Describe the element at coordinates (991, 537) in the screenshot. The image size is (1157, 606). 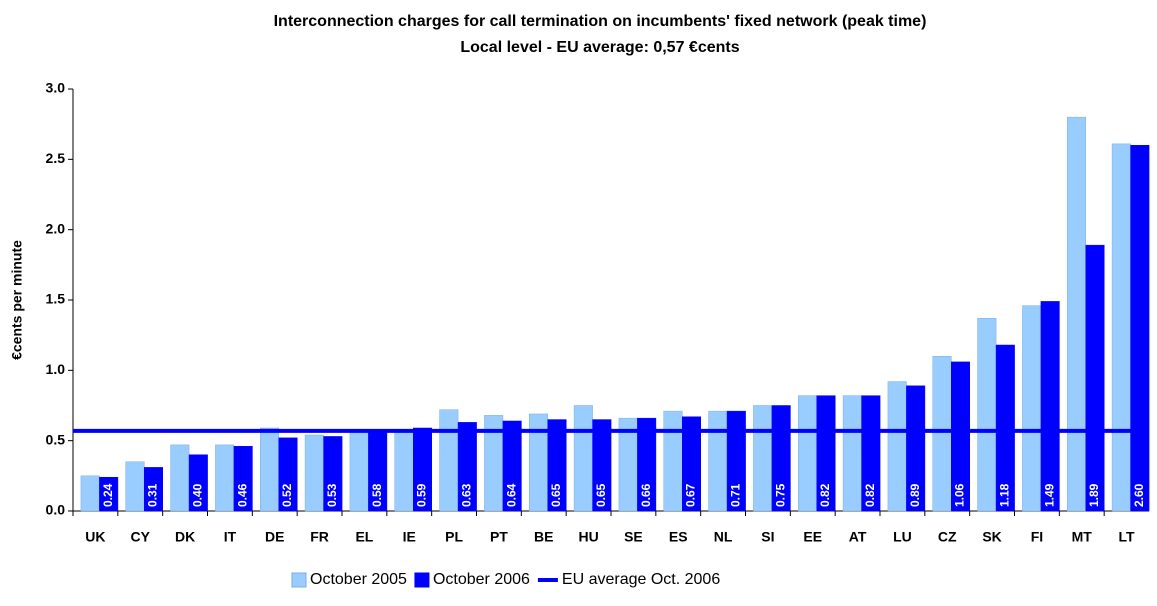
I see `x-tick-label: SK` at that location.